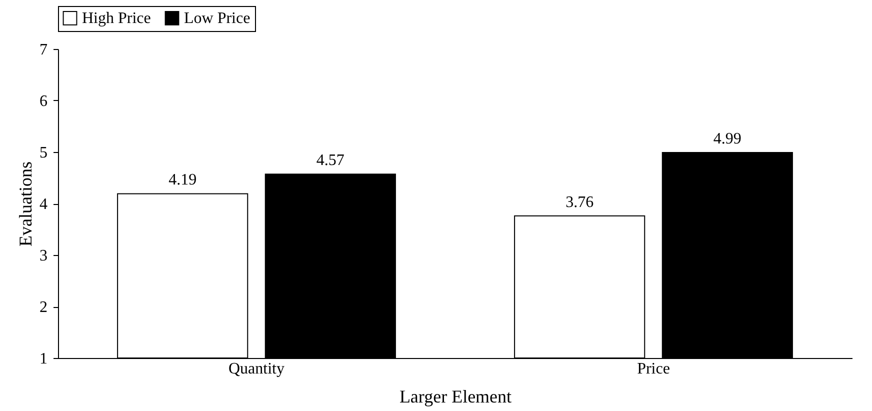 This screenshot has width=872, height=411. What do you see at coordinates (580, 202) in the screenshot?
I see `data-label: 3.76` at bounding box center [580, 202].